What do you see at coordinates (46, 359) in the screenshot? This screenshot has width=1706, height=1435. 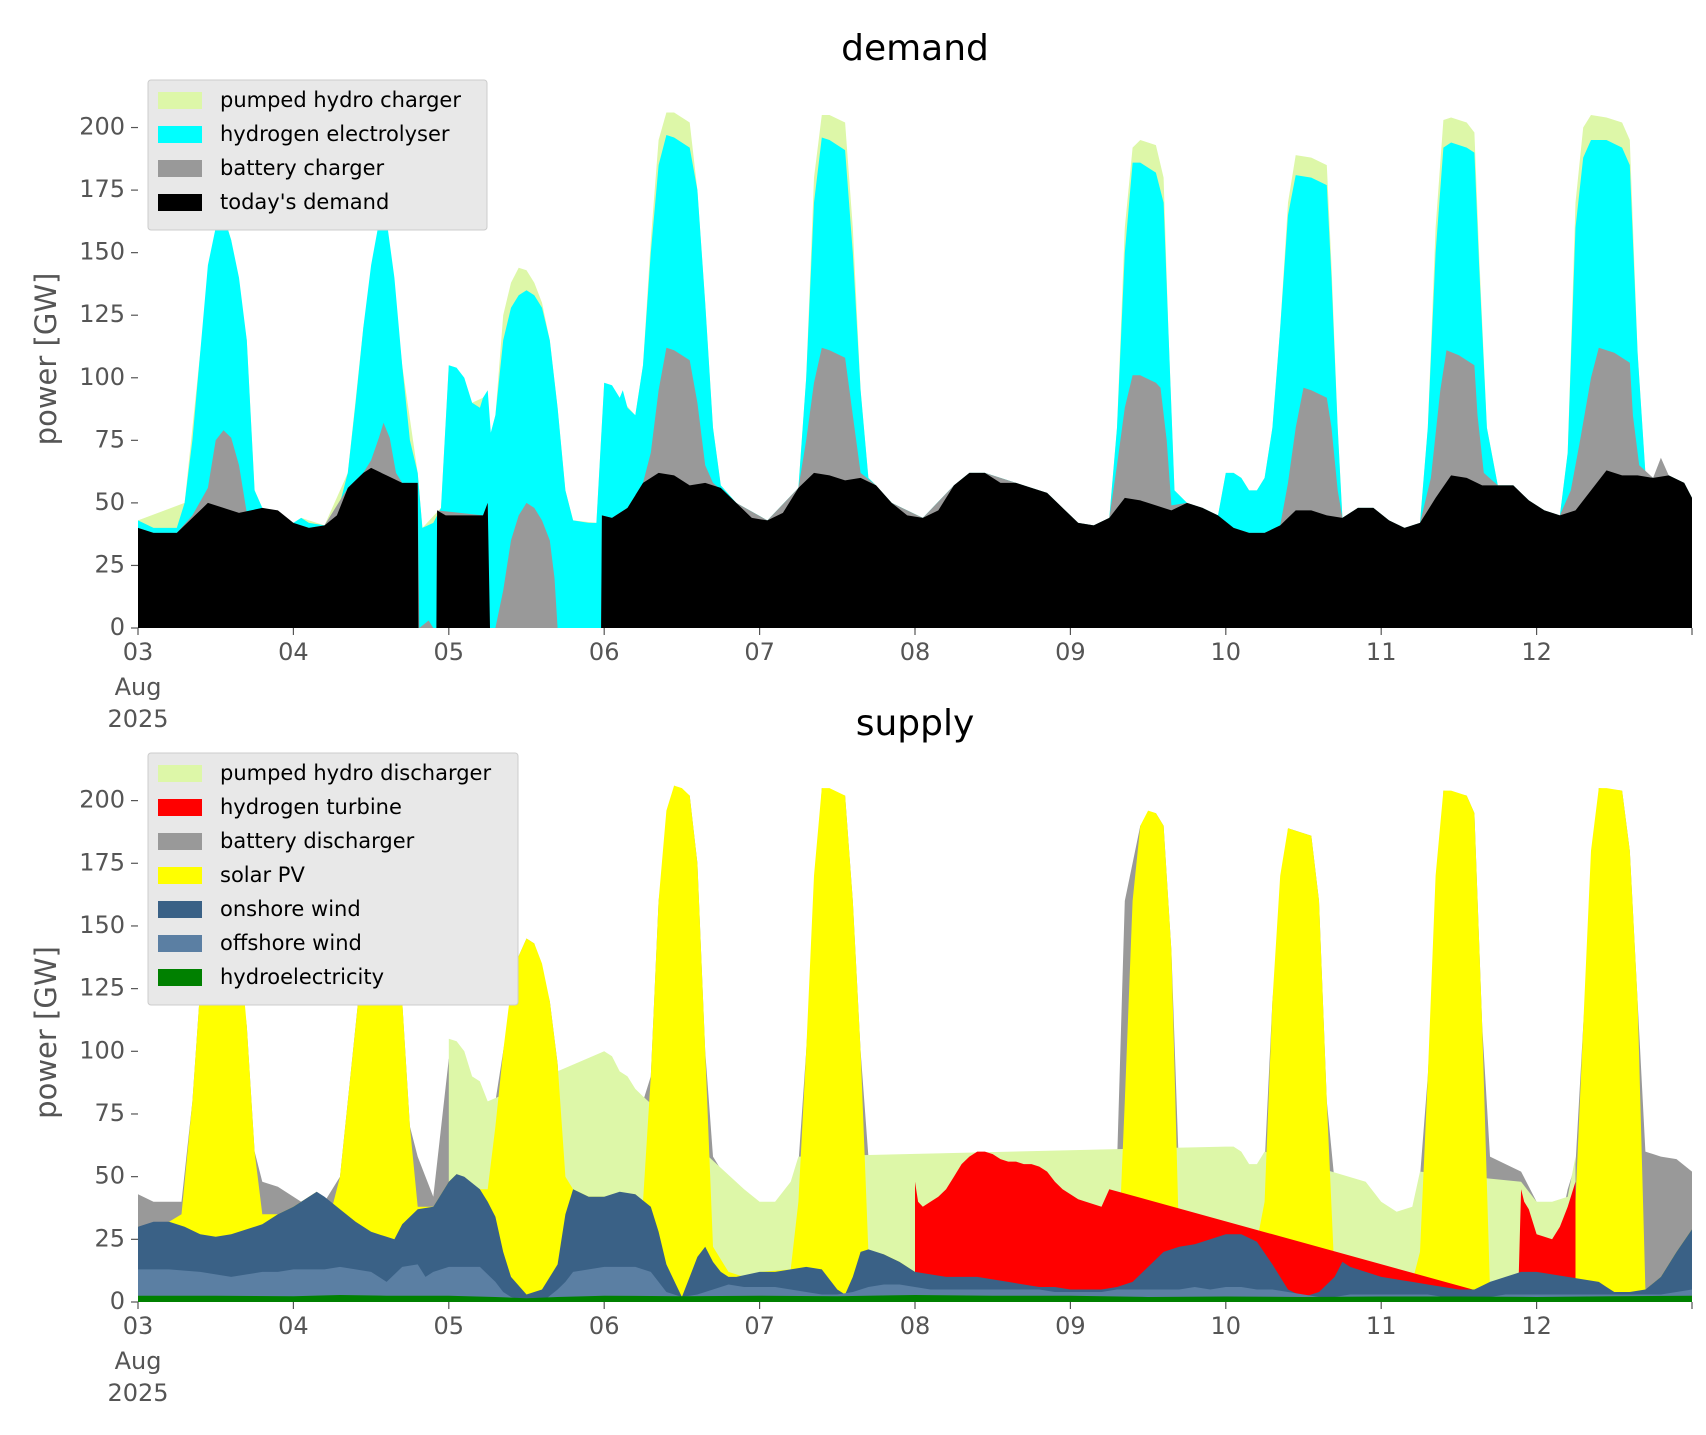 I see `demand-ylabel: power [GW]` at bounding box center [46, 359].